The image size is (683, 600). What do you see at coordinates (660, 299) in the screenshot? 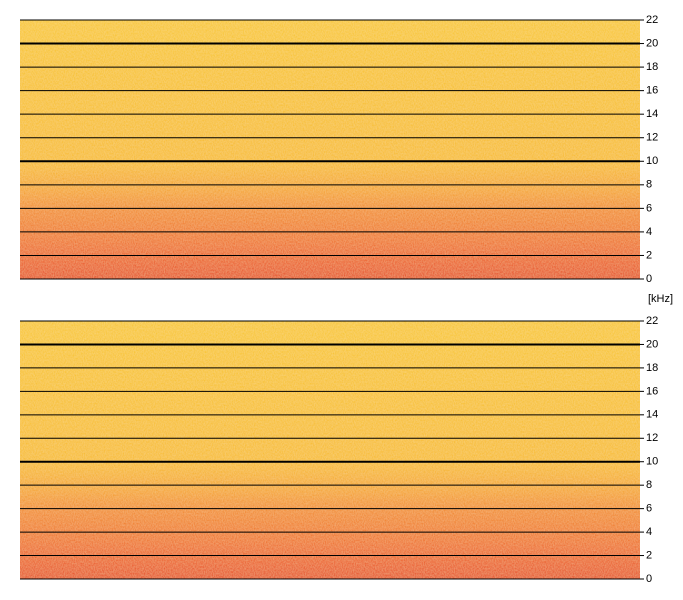
I see `axis-unit: [kHz]` at bounding box center [660, 299].